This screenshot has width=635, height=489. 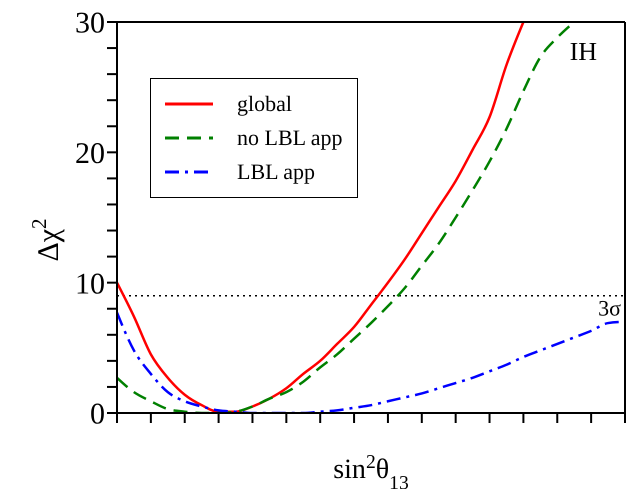 What do you see at coordinates (289, 138) in the screenshot?
I see `legend-label: no LBL app` at bounding box center [289, 138].